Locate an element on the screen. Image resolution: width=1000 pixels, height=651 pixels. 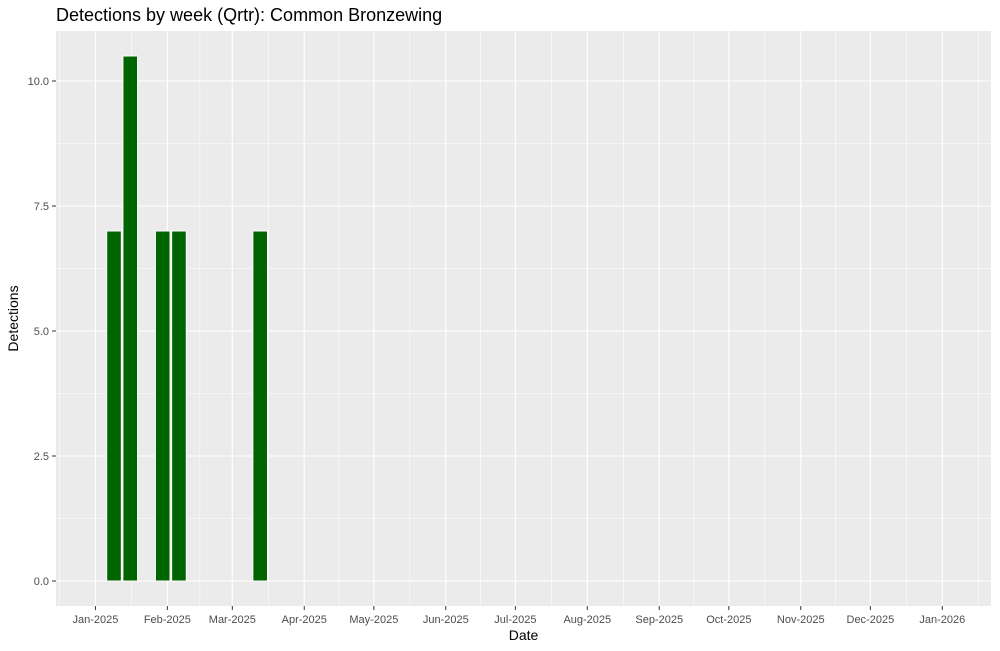
x-tick-label: Aug-2025 is located at coordinates (587, 620).